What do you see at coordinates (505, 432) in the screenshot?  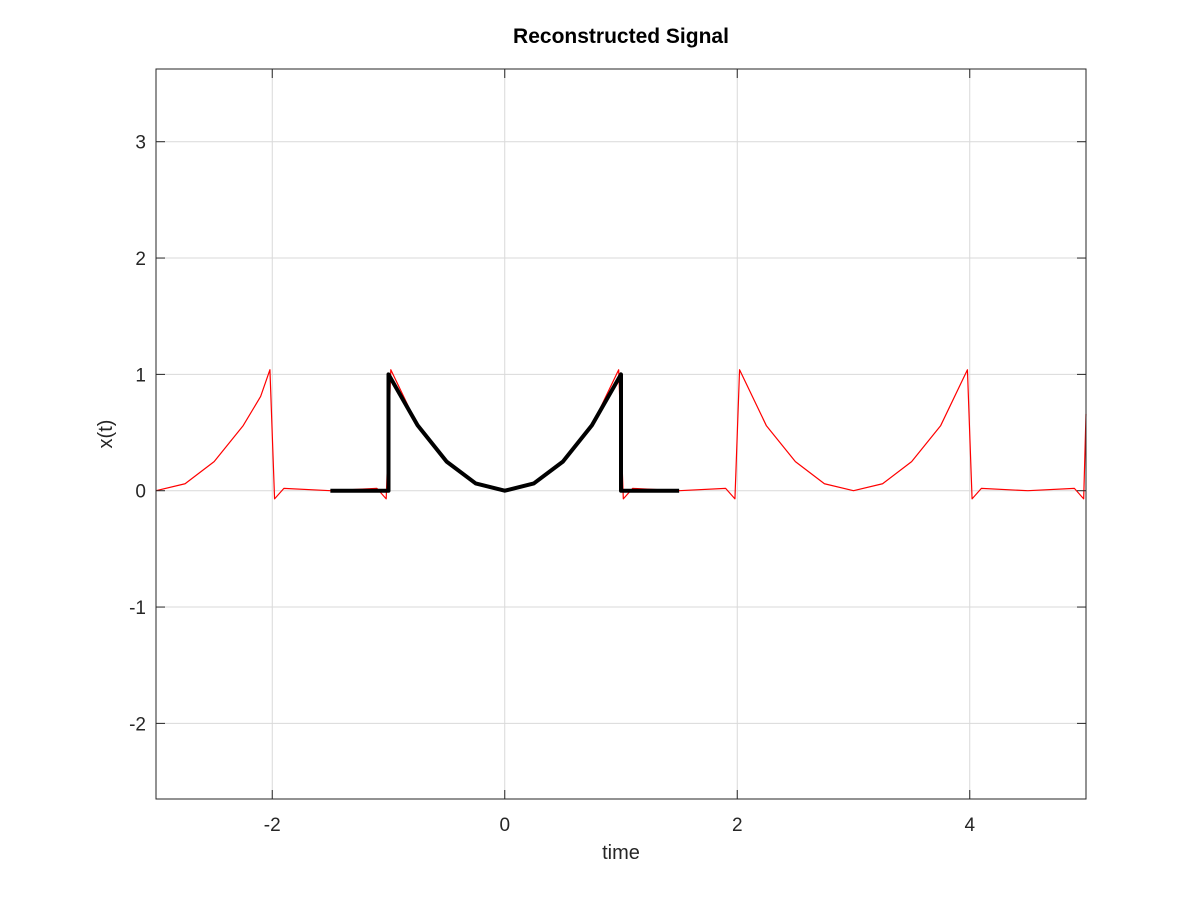 I see `series-original-signal` at bounding box center [505, 432].